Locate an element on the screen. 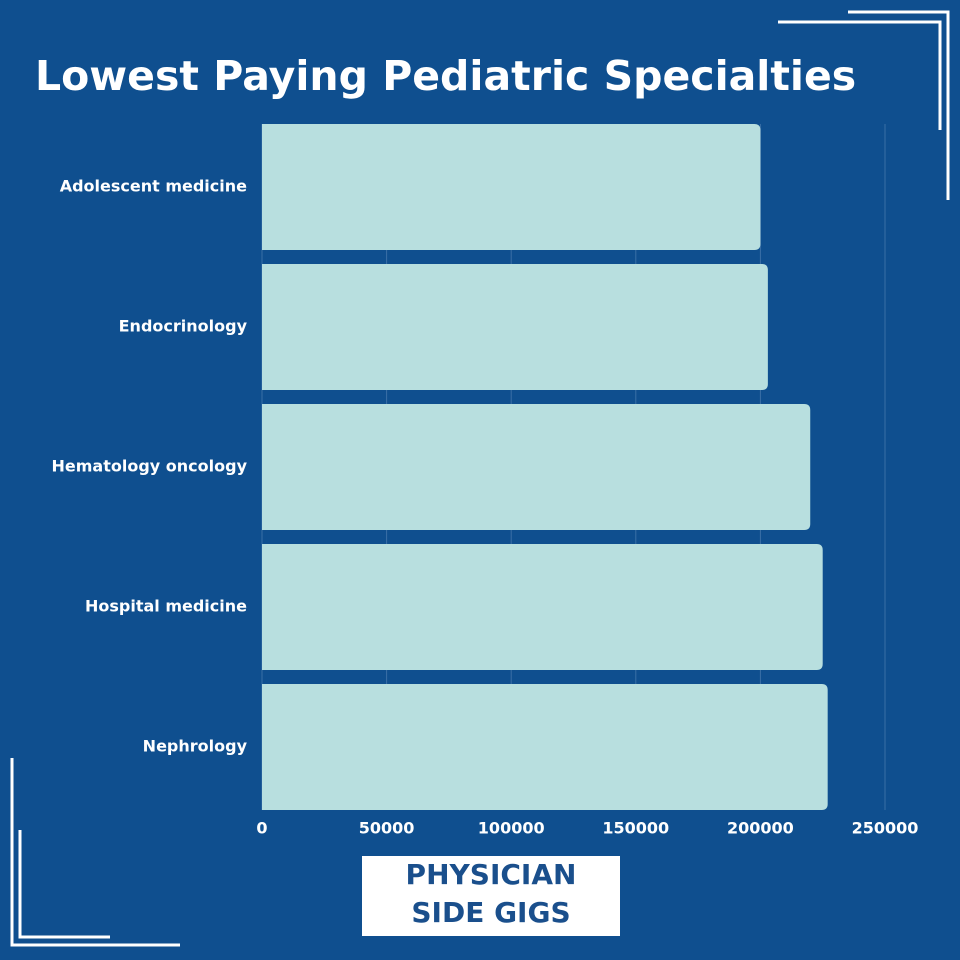 The height and width of the screenshot is (960, 960). y-tick-label: Endocrinology is located at coordinates (183, 326).